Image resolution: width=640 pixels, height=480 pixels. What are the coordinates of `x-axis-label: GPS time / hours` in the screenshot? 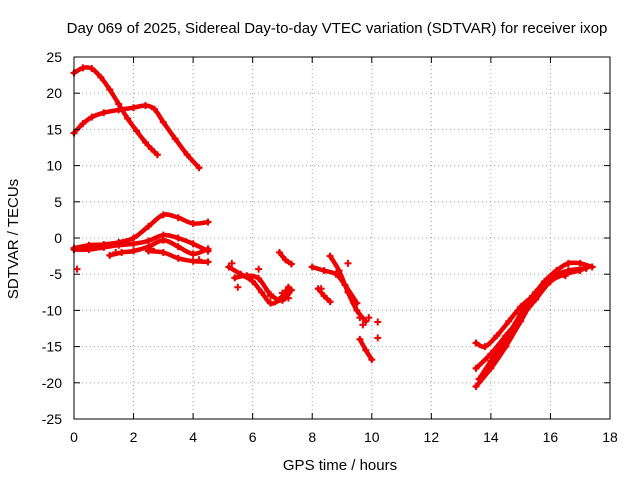 It's located at (340, 465).